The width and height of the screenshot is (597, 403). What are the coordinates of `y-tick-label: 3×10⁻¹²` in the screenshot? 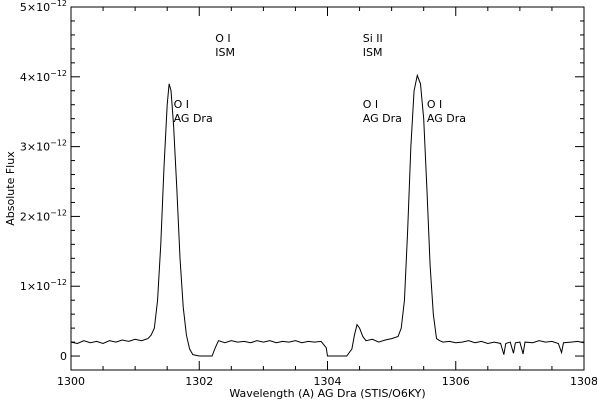 It's located at (43, 146).